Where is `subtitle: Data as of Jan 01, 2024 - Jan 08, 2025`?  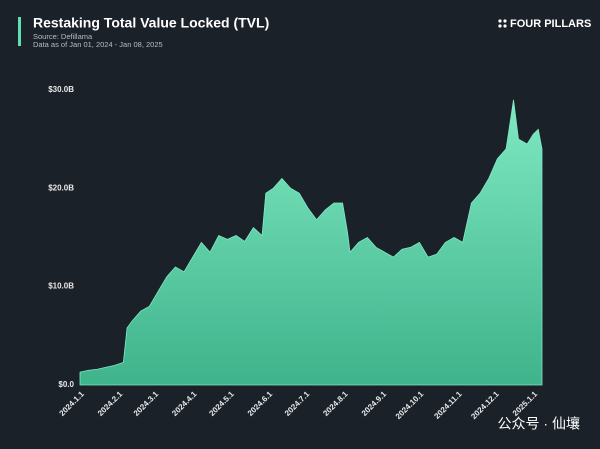 subtitle: Data as of Jan 01, 2024 - Jan 08, 2025 is located at coordinates (98, 44).